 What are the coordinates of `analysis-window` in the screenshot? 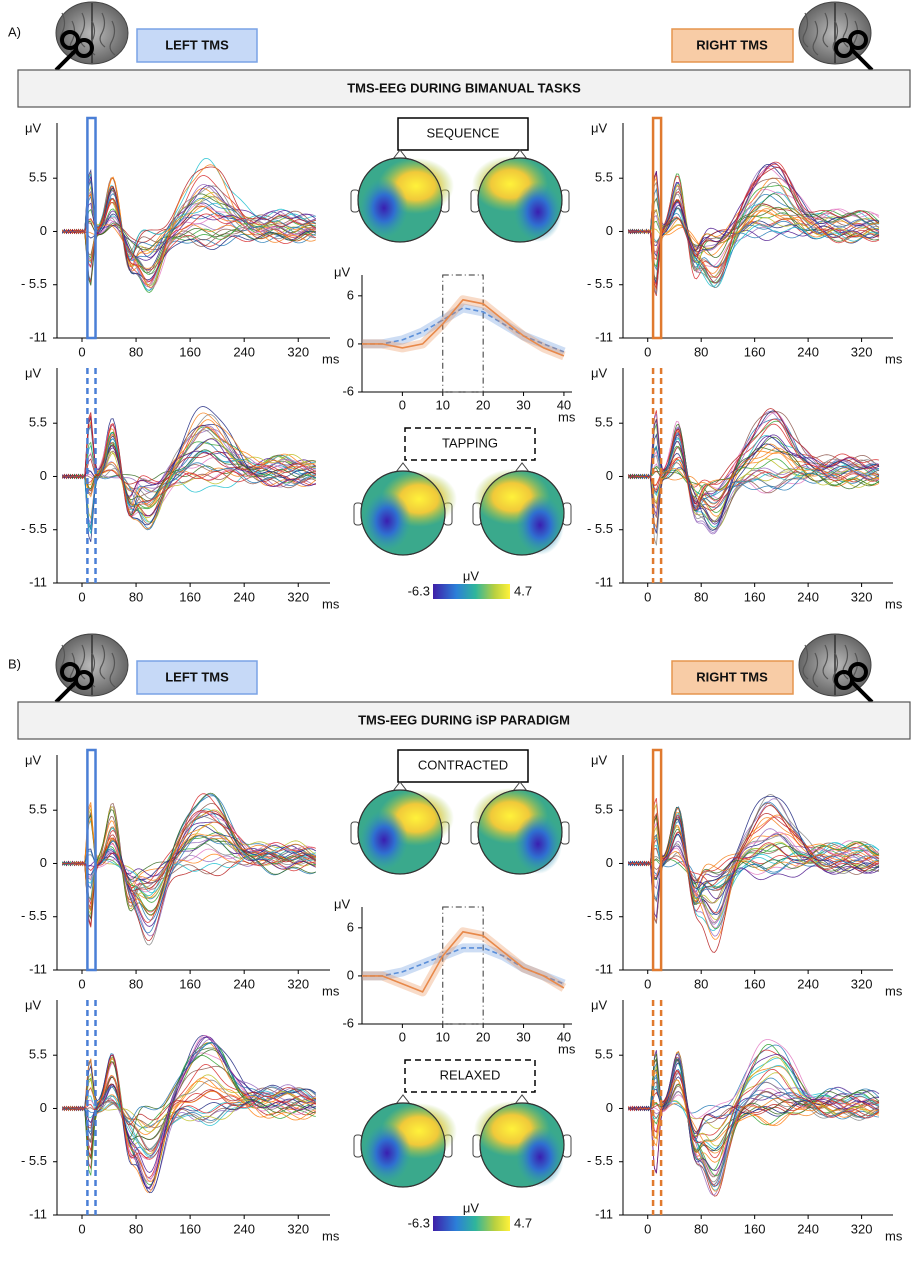 It's located at (463, 333).